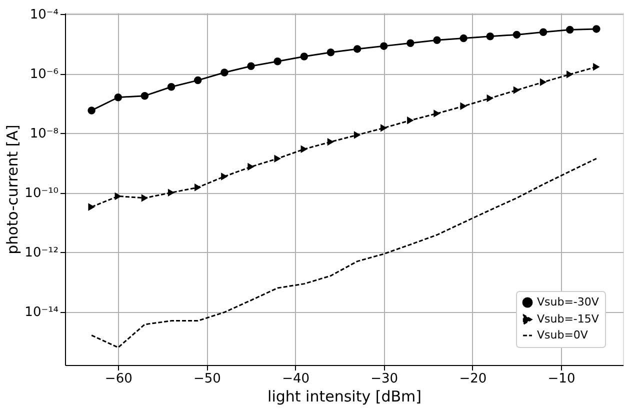 The height and width of the screenshot is (417, 634). What do you see at coordinates (44, 15) in the screenshot?
I see `y-tick-label: 10⁻⁴` at bounding box center [44, 15].